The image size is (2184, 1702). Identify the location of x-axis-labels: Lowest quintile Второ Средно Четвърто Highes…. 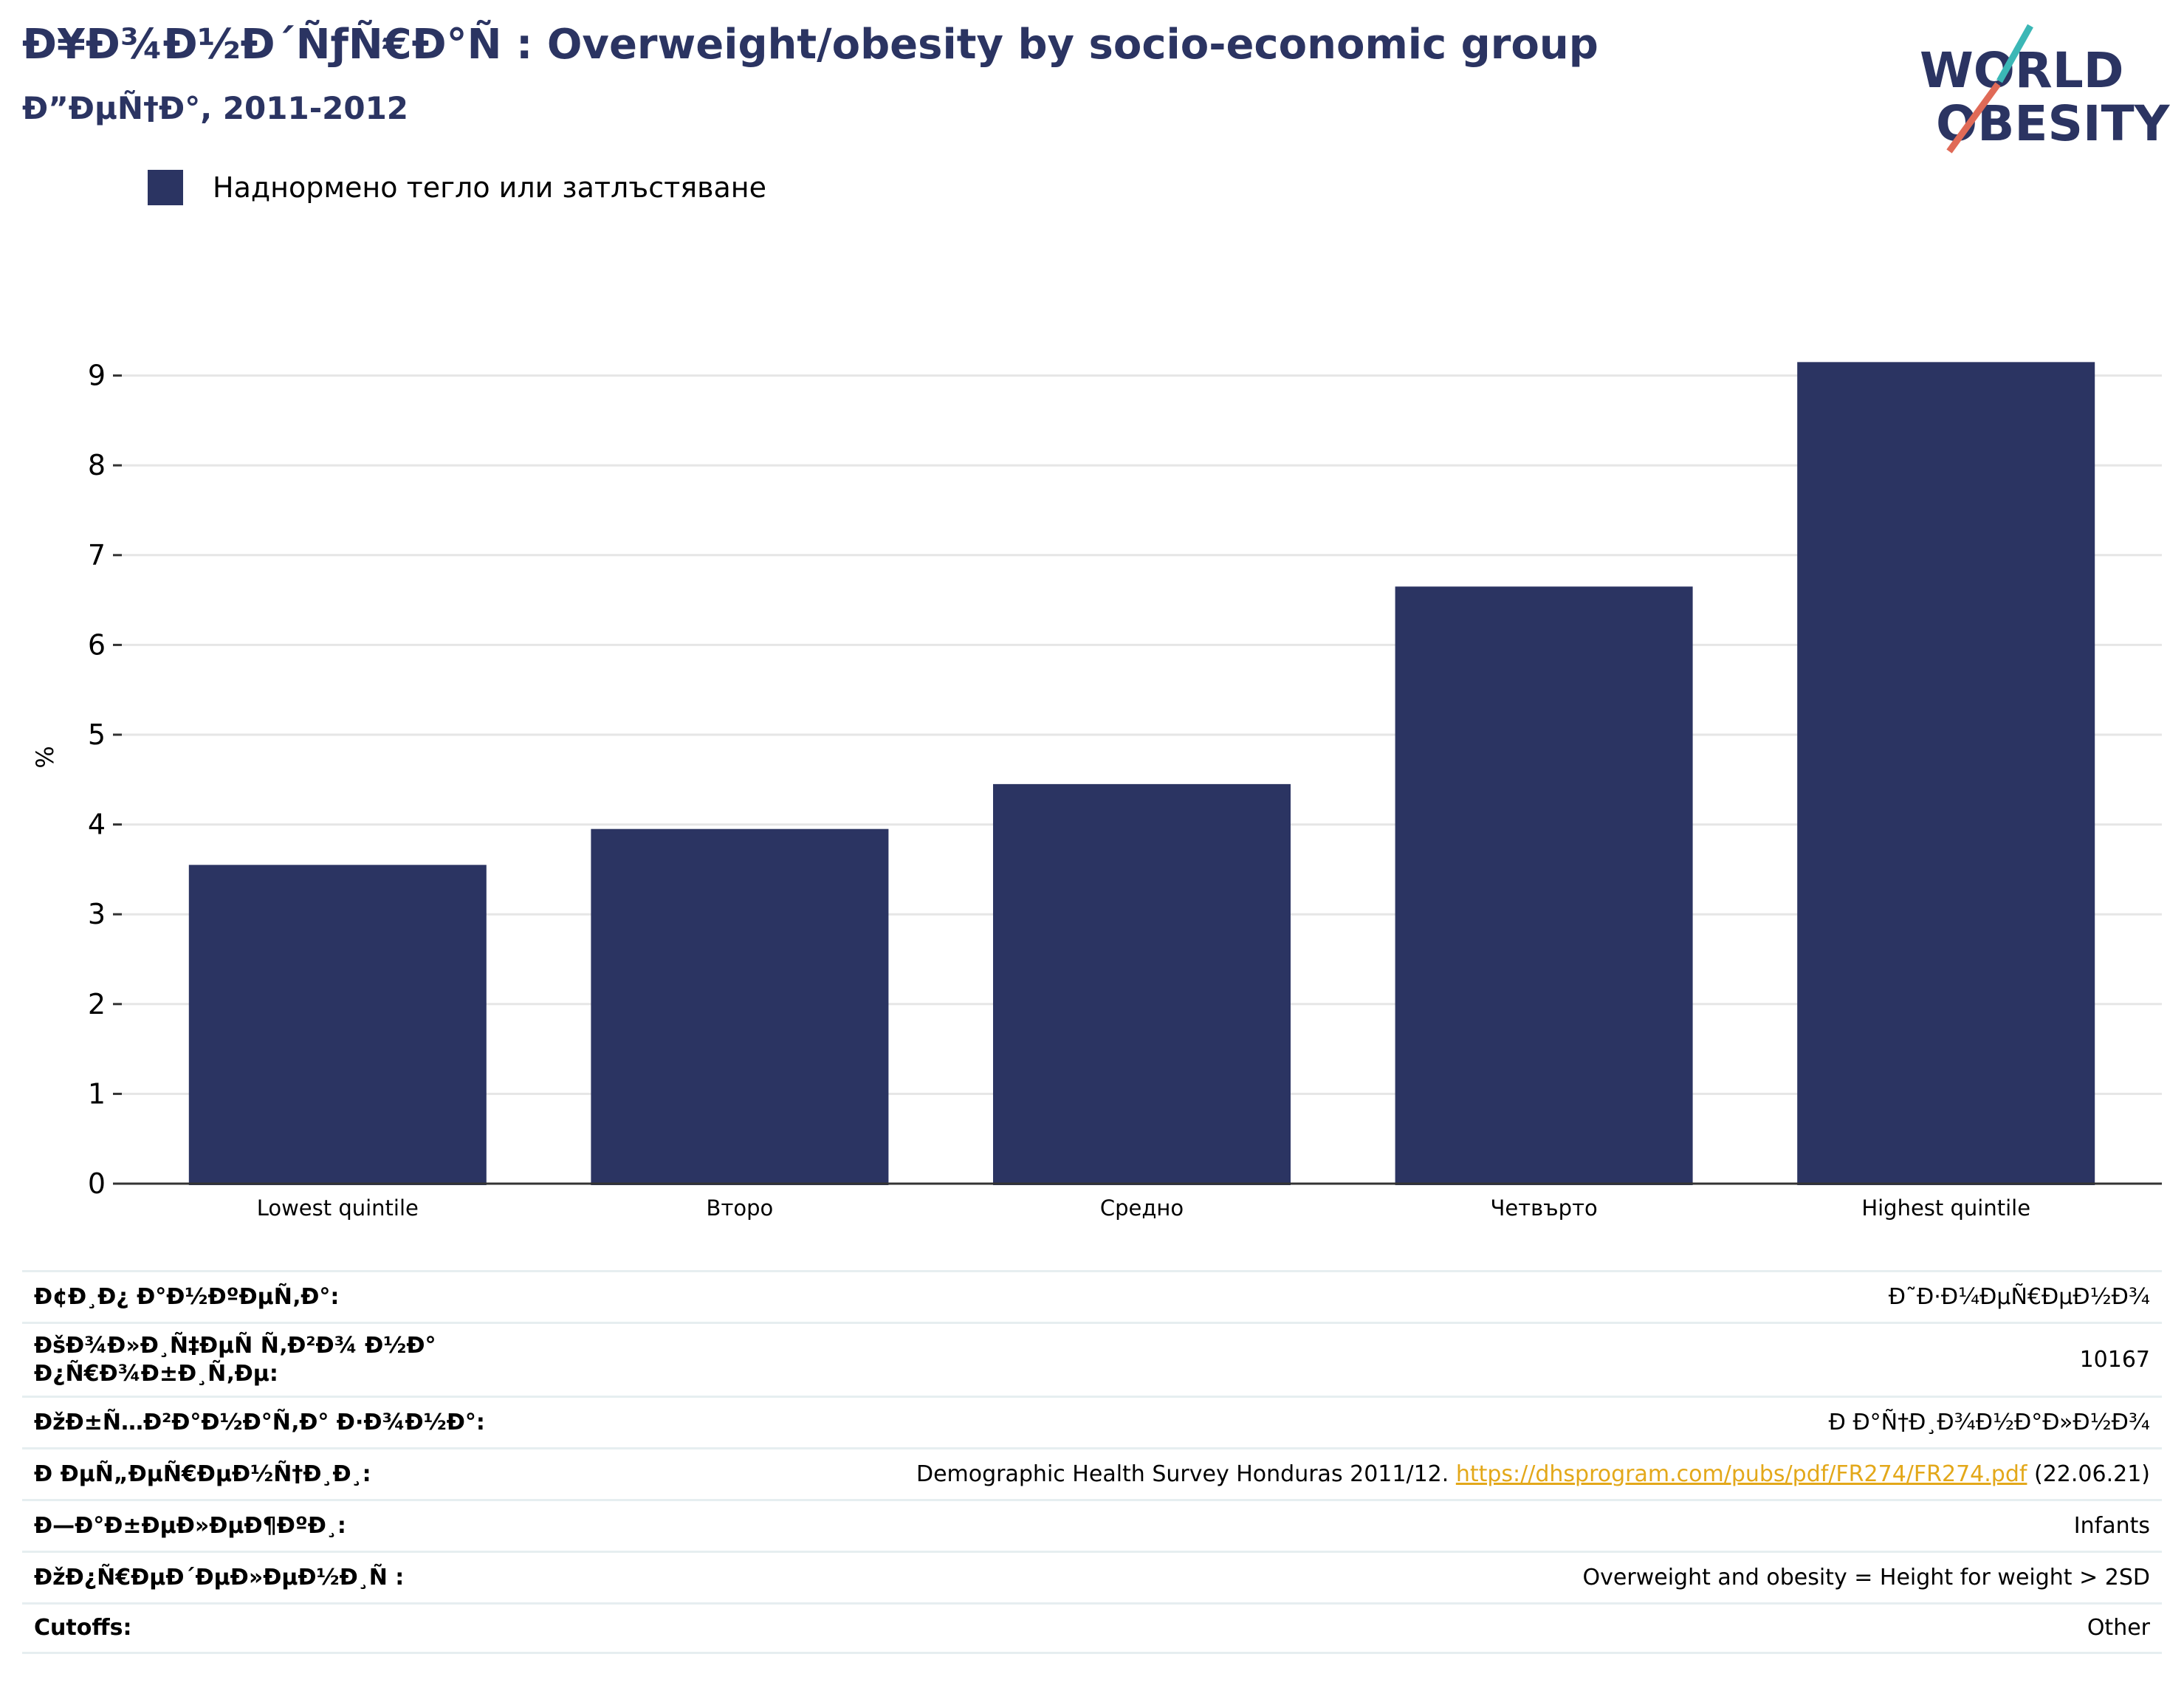
(1143, 1208).